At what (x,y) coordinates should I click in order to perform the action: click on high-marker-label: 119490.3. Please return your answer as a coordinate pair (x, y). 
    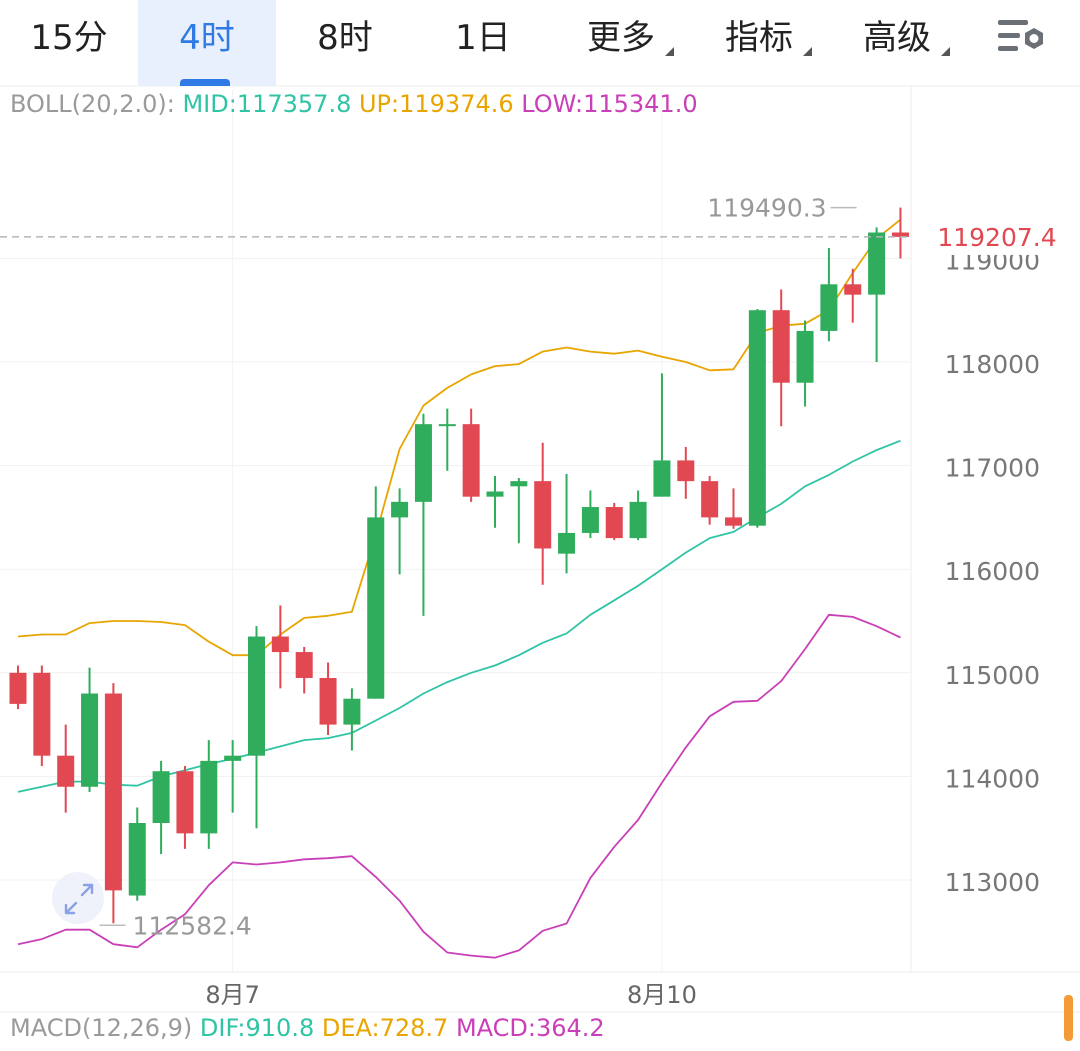
    Looking at the image, I should click on (766, 208).